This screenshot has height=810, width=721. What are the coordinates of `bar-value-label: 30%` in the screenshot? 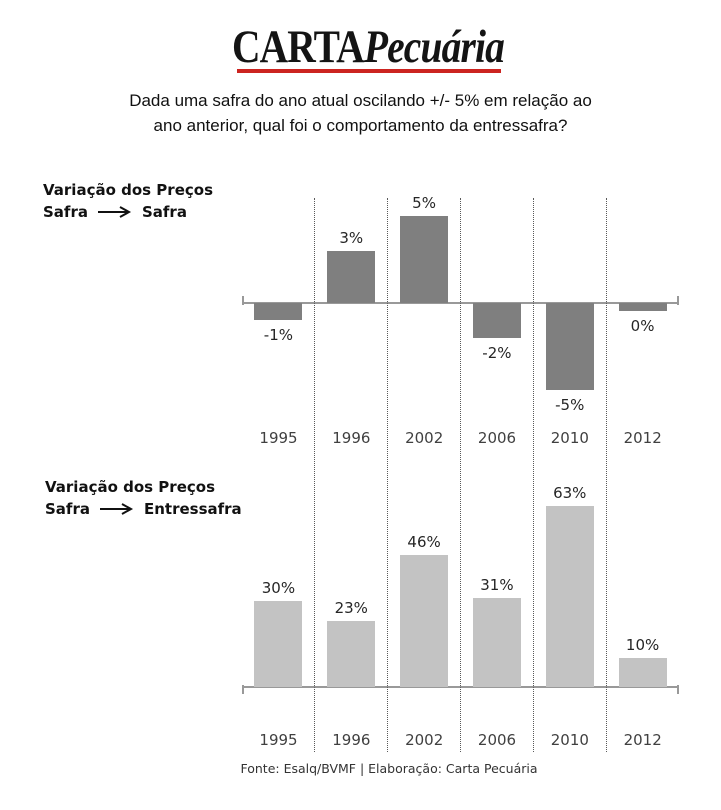 It's located at (278, 587).